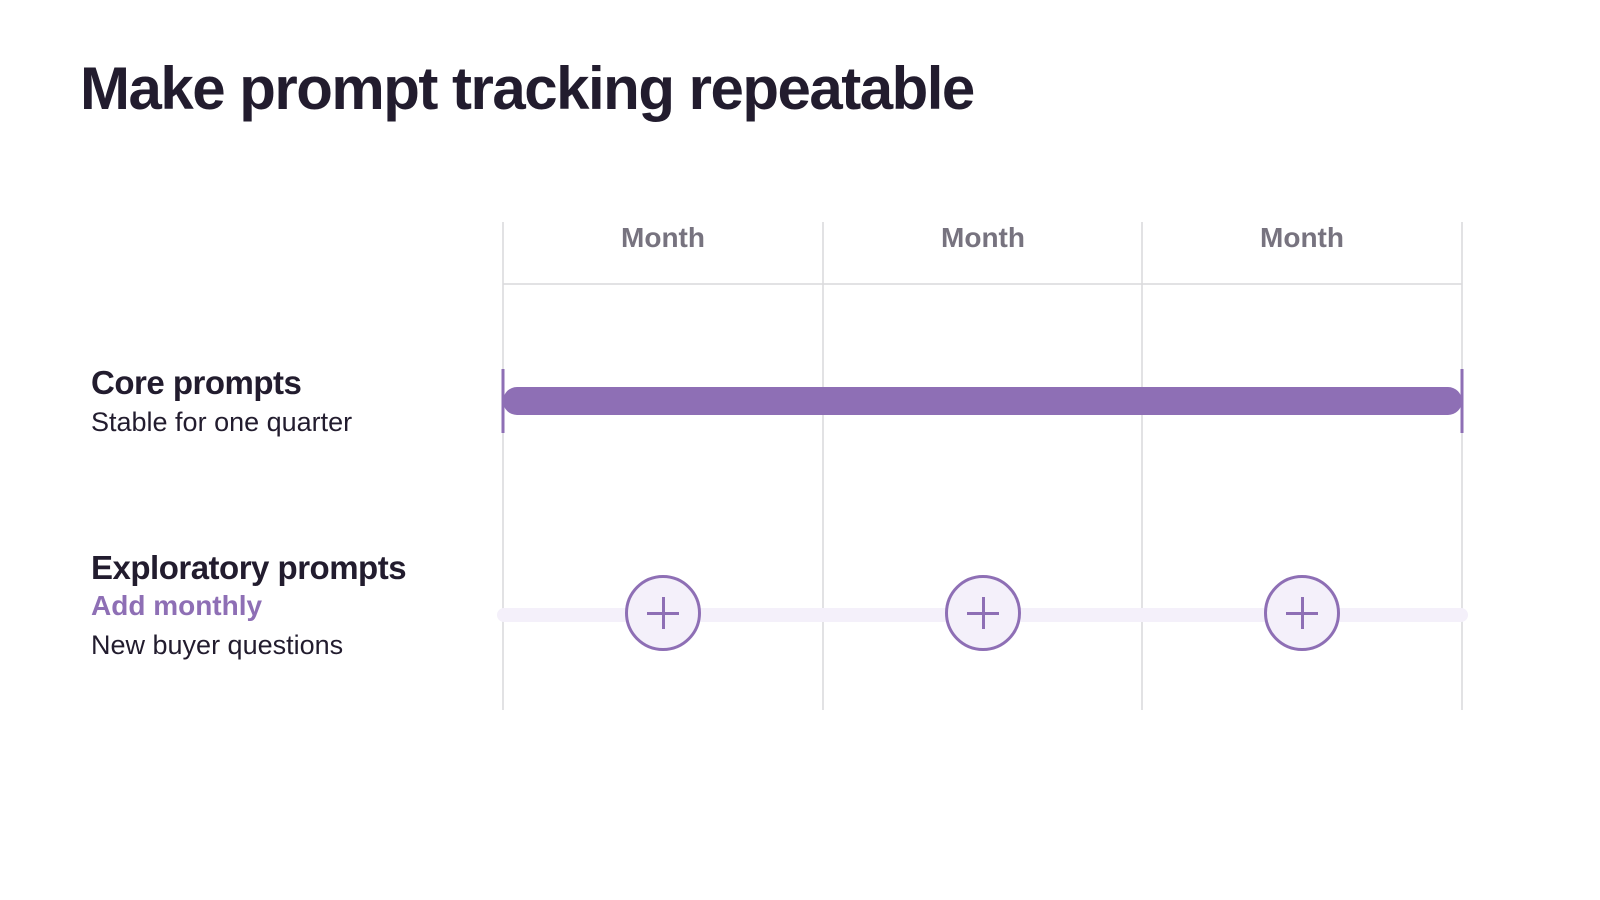  I want to click on add-prompt-month-1-plus-icon, so click(663, 613).